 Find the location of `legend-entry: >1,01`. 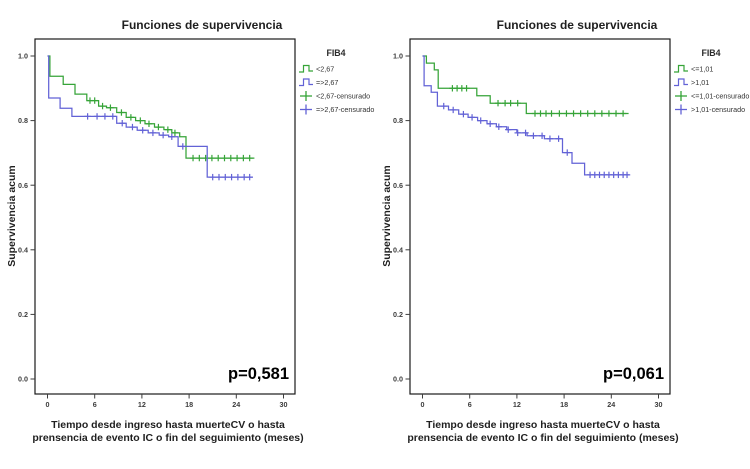

legend-entry: >1,01 is located at coordinates (691, 82).